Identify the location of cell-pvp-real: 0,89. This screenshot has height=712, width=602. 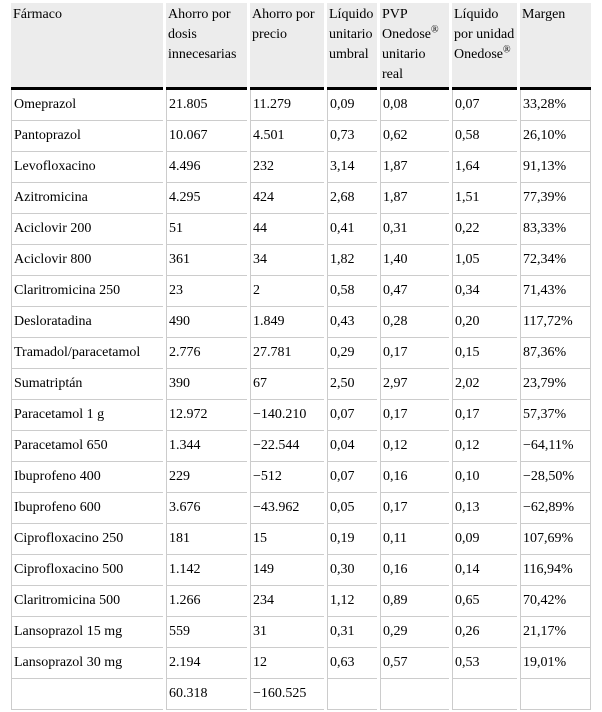
(414, 601).